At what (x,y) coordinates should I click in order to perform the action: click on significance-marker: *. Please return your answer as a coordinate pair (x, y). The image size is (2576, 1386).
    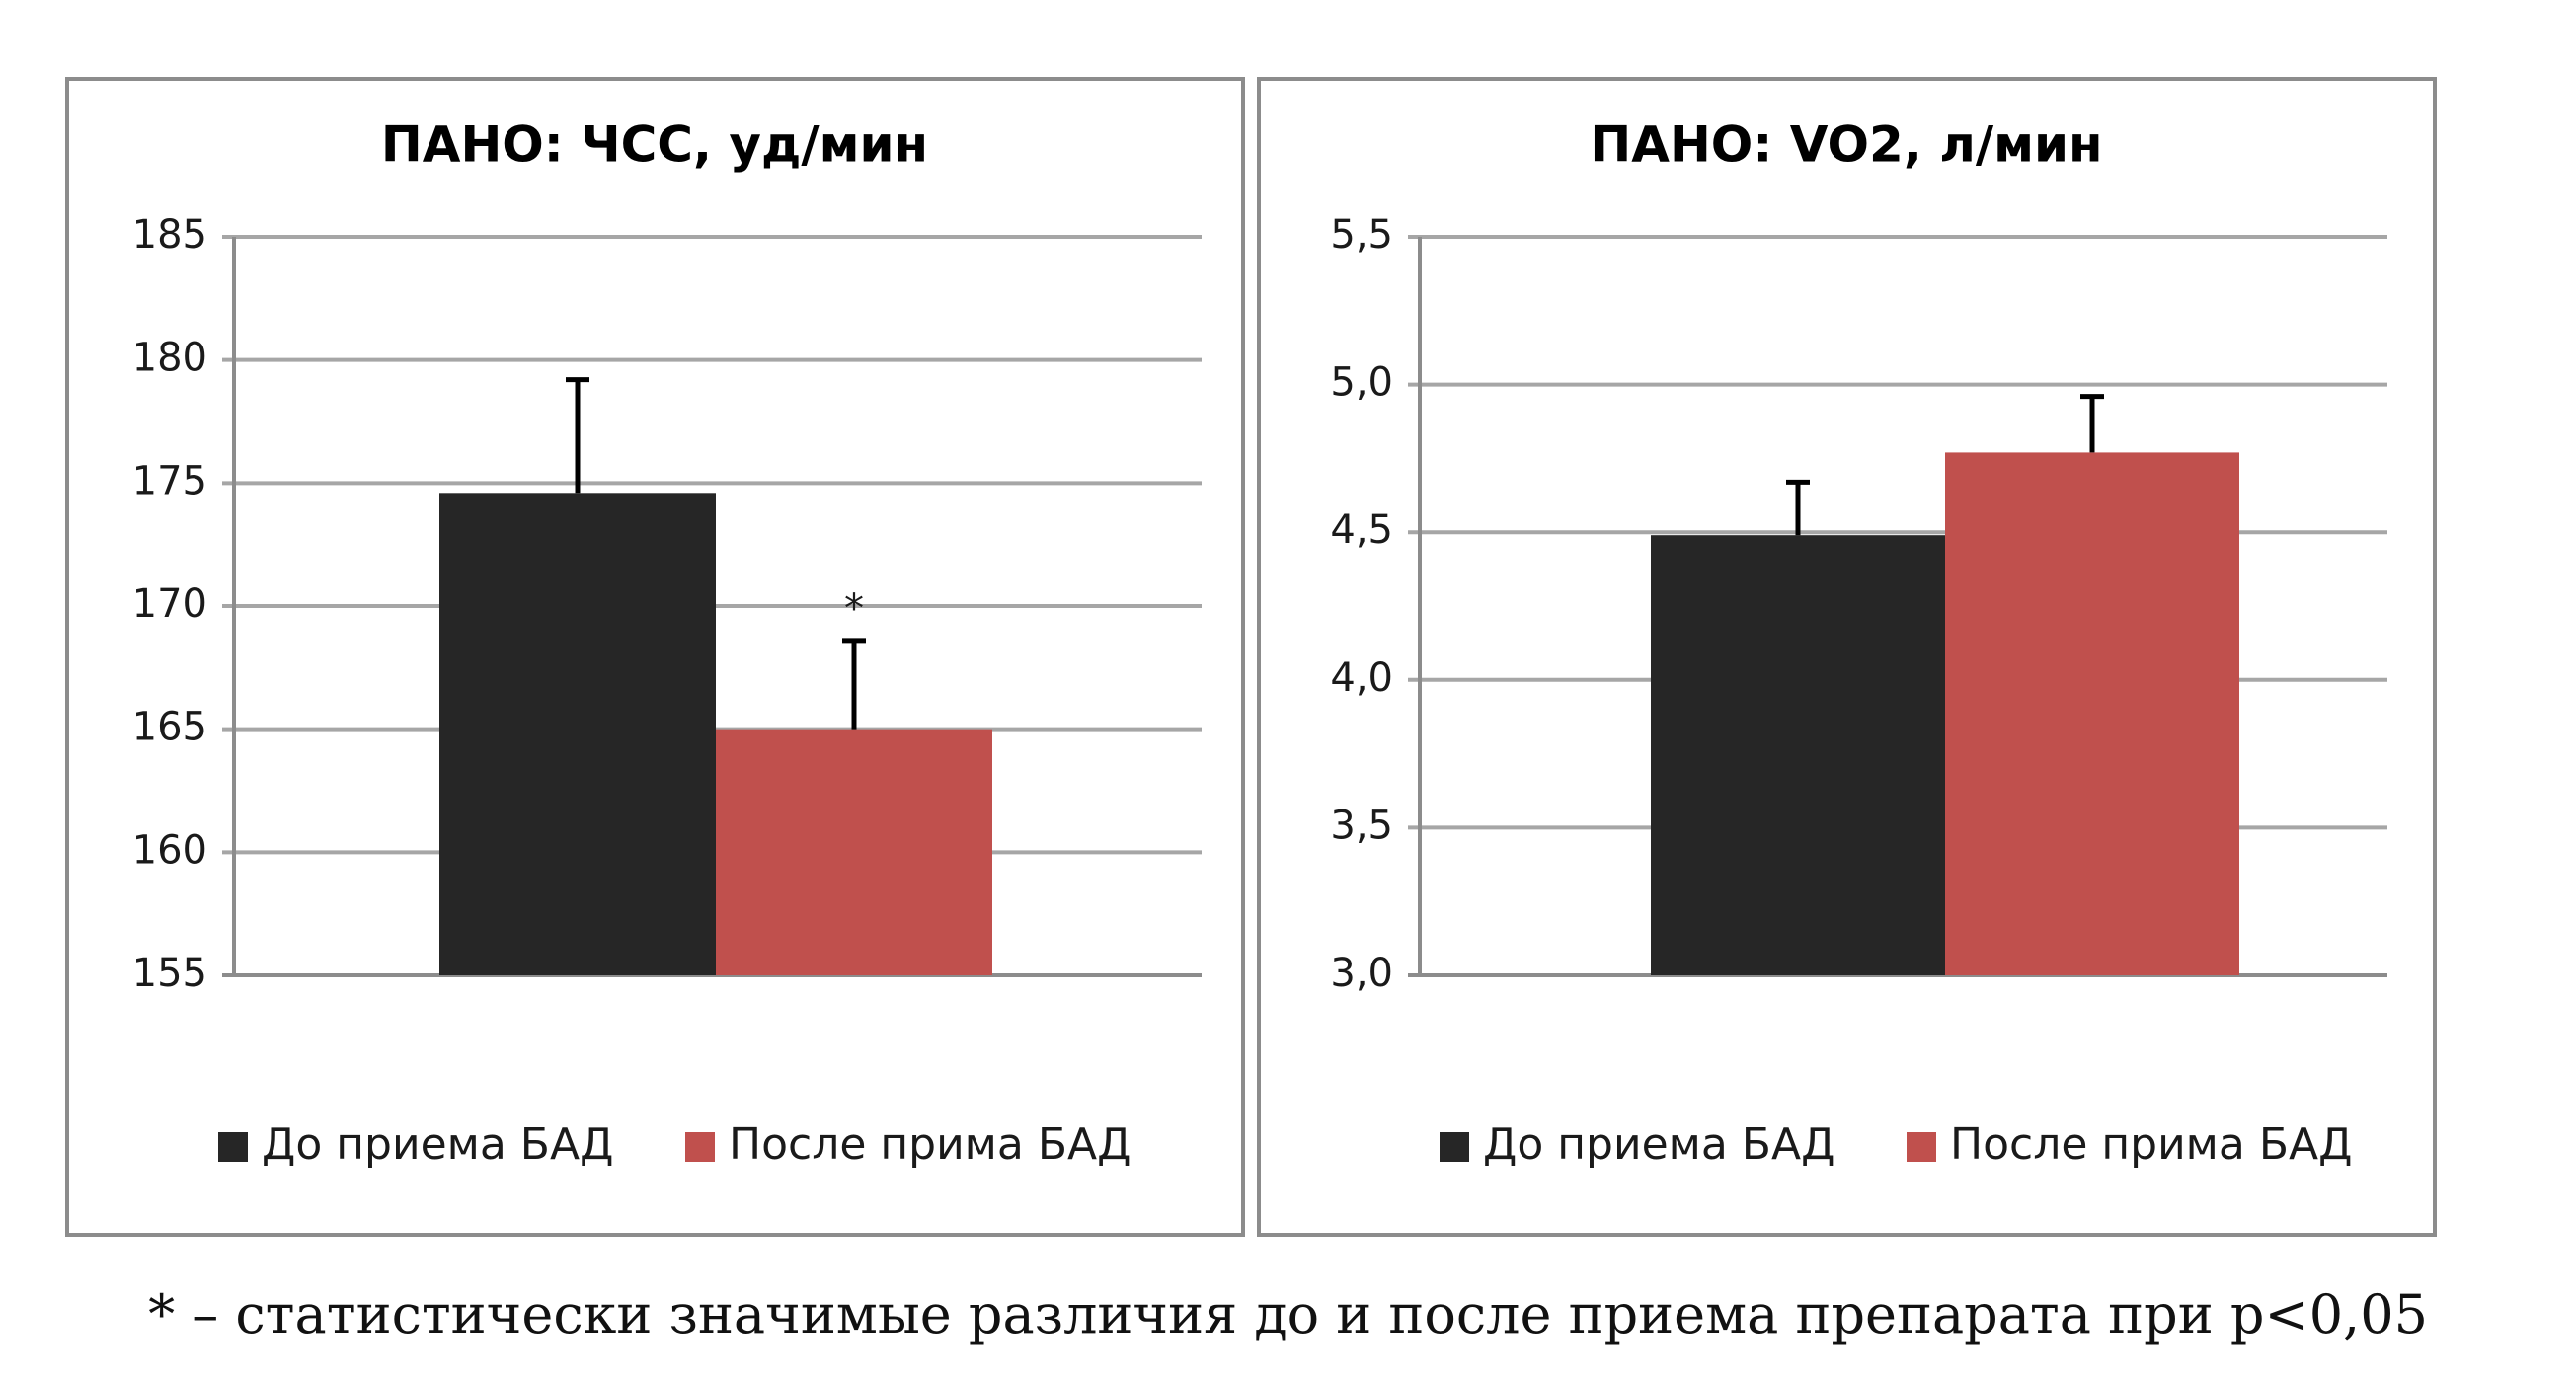
    Looking at the image, I should click on (854, 609).